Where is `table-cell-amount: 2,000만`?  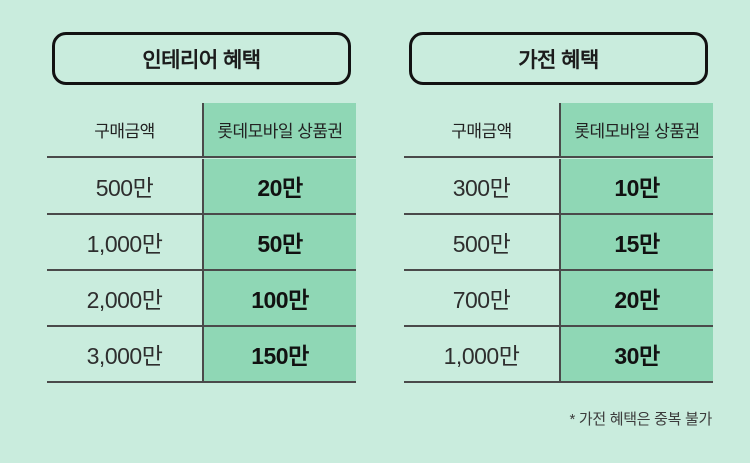 table-cell-amount: 2,000만 is located at coordinates (124, 299).